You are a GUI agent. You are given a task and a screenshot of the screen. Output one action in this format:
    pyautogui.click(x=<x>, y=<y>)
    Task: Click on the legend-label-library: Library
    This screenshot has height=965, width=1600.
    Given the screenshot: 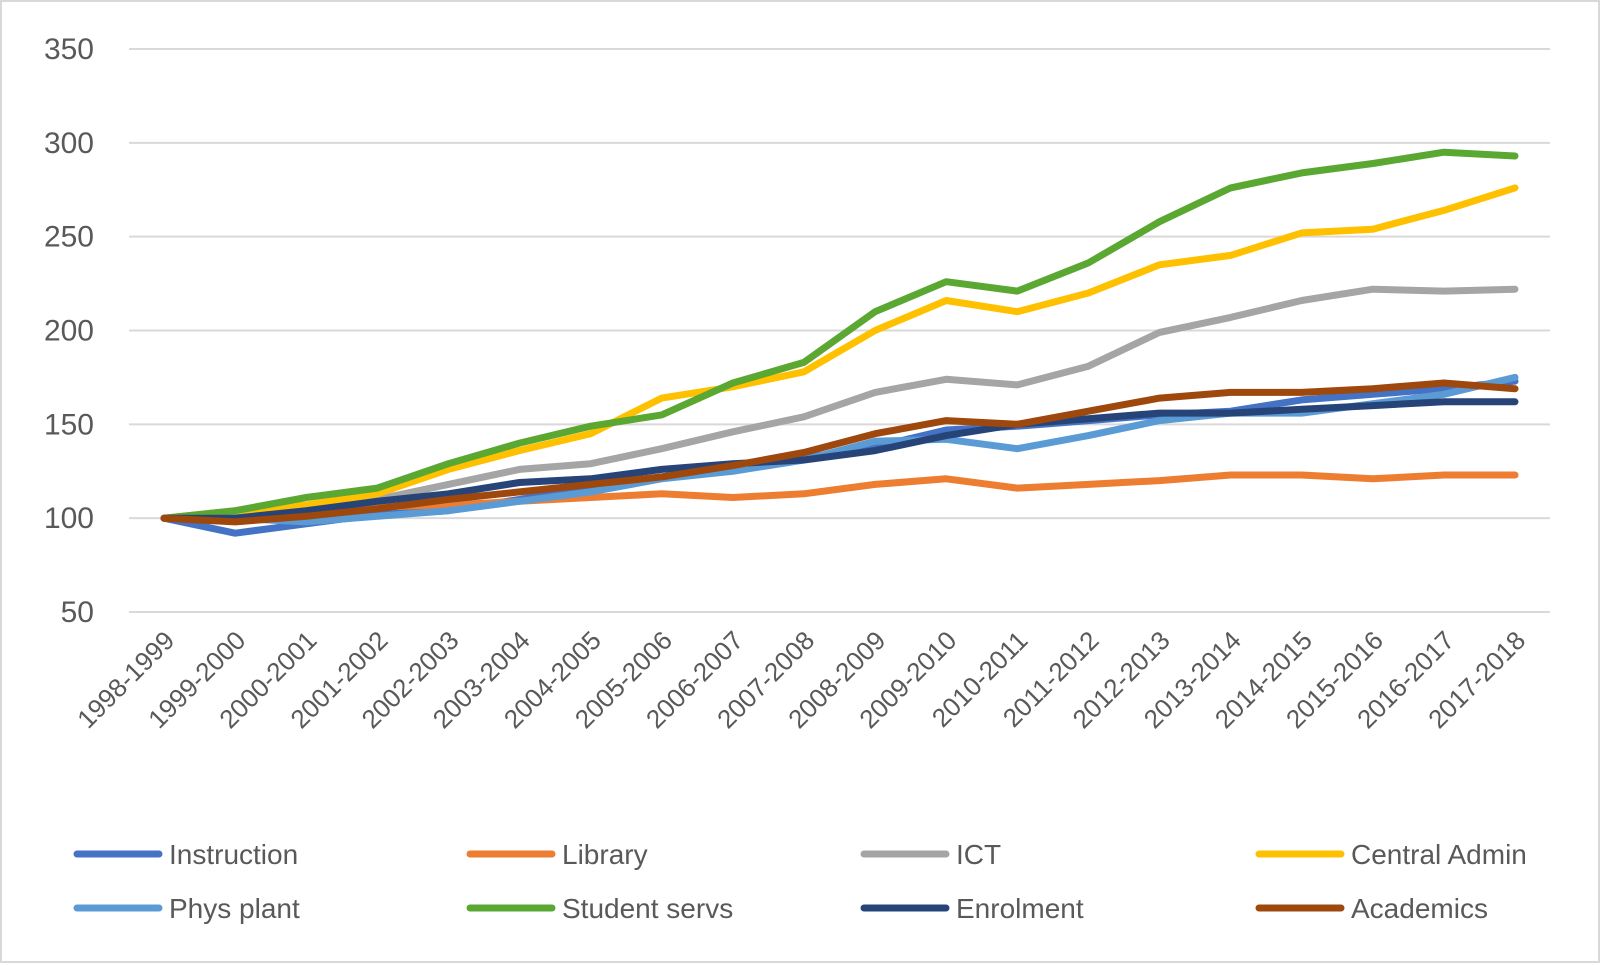 What is the action you would take?
    pyautogui.click(x=605, y=854)
    